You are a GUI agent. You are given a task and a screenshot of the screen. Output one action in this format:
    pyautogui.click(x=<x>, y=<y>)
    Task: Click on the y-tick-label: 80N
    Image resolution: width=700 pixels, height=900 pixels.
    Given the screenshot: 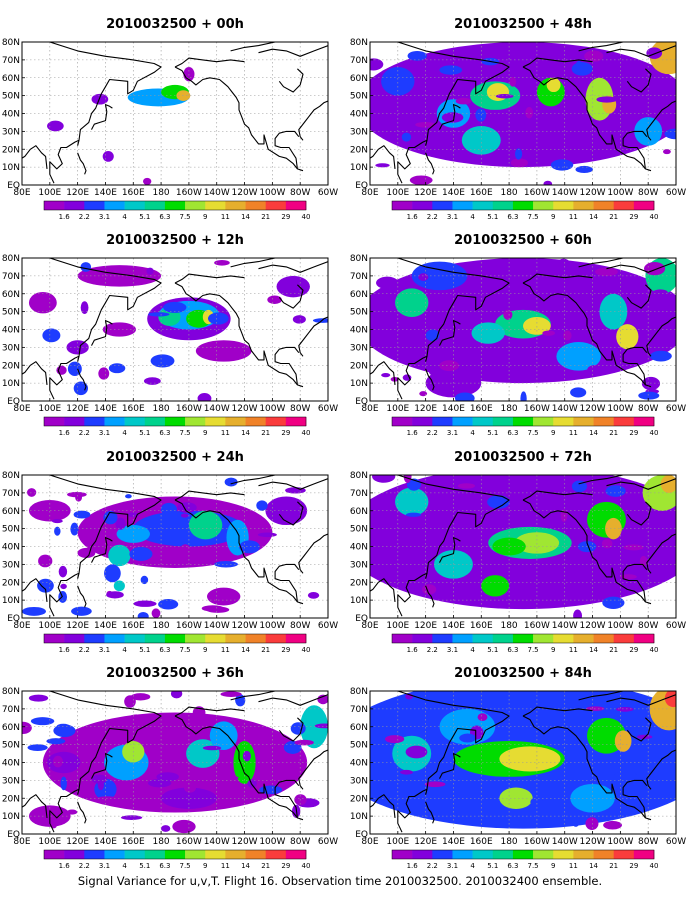 What is the action you would take?
    pyautogui.click(x=359, y=692)
    